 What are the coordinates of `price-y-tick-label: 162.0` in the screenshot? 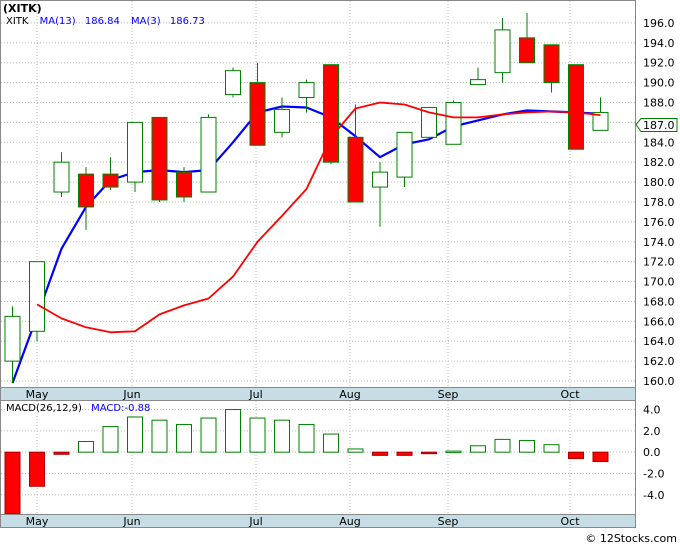 It's located at (659, 361).